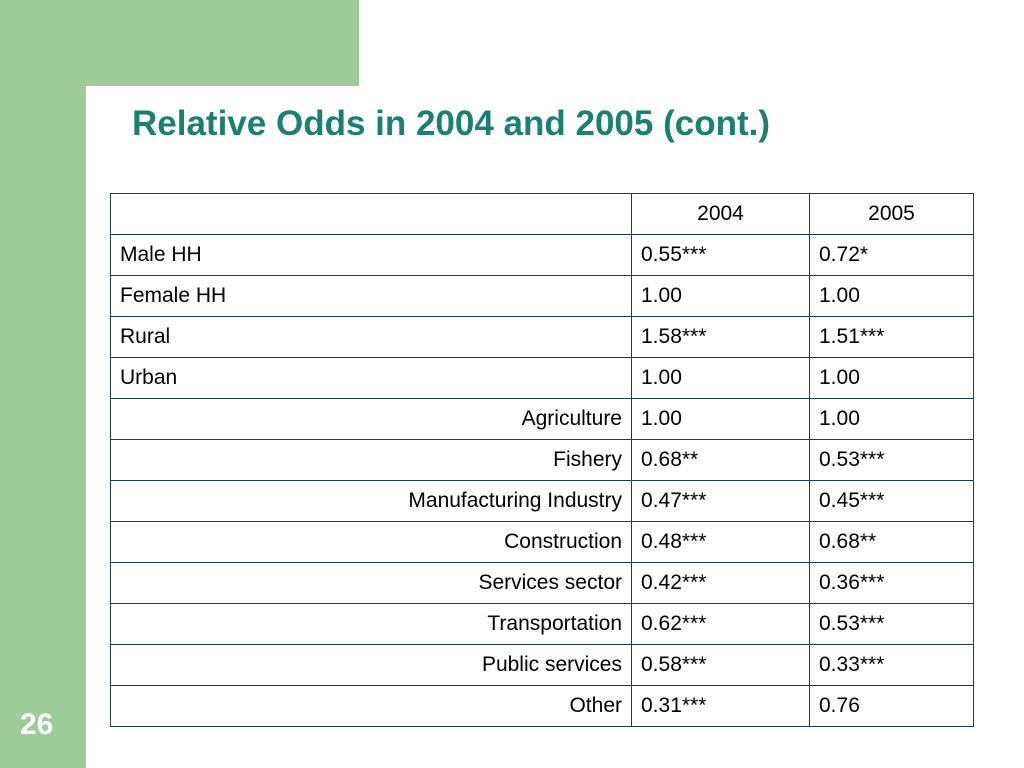 This screenshot has height=768, width=1024. Describe the element at coordinates (720, 542) in the screenshot. I see `value-2004: 0.48***` at that location.